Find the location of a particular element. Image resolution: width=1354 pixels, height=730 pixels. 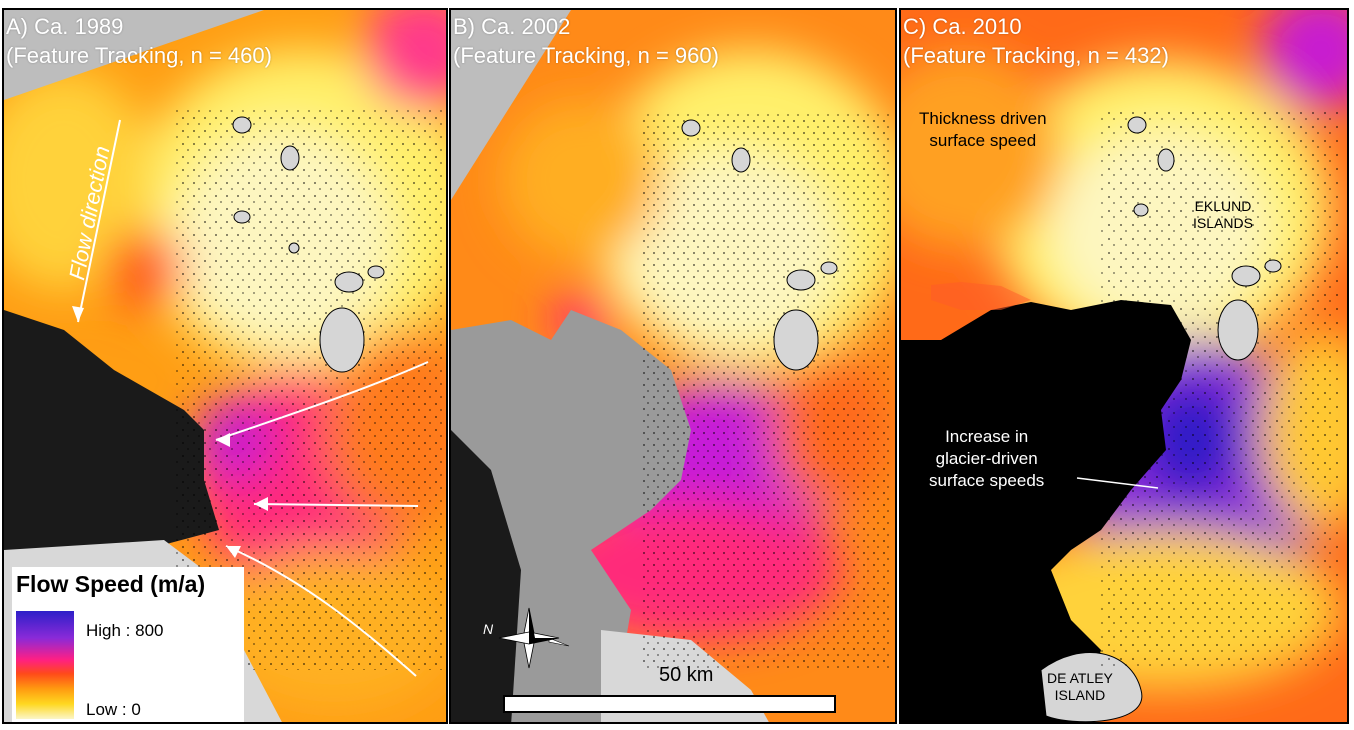

legend-color-ramp is located at coordinates (45, 665).